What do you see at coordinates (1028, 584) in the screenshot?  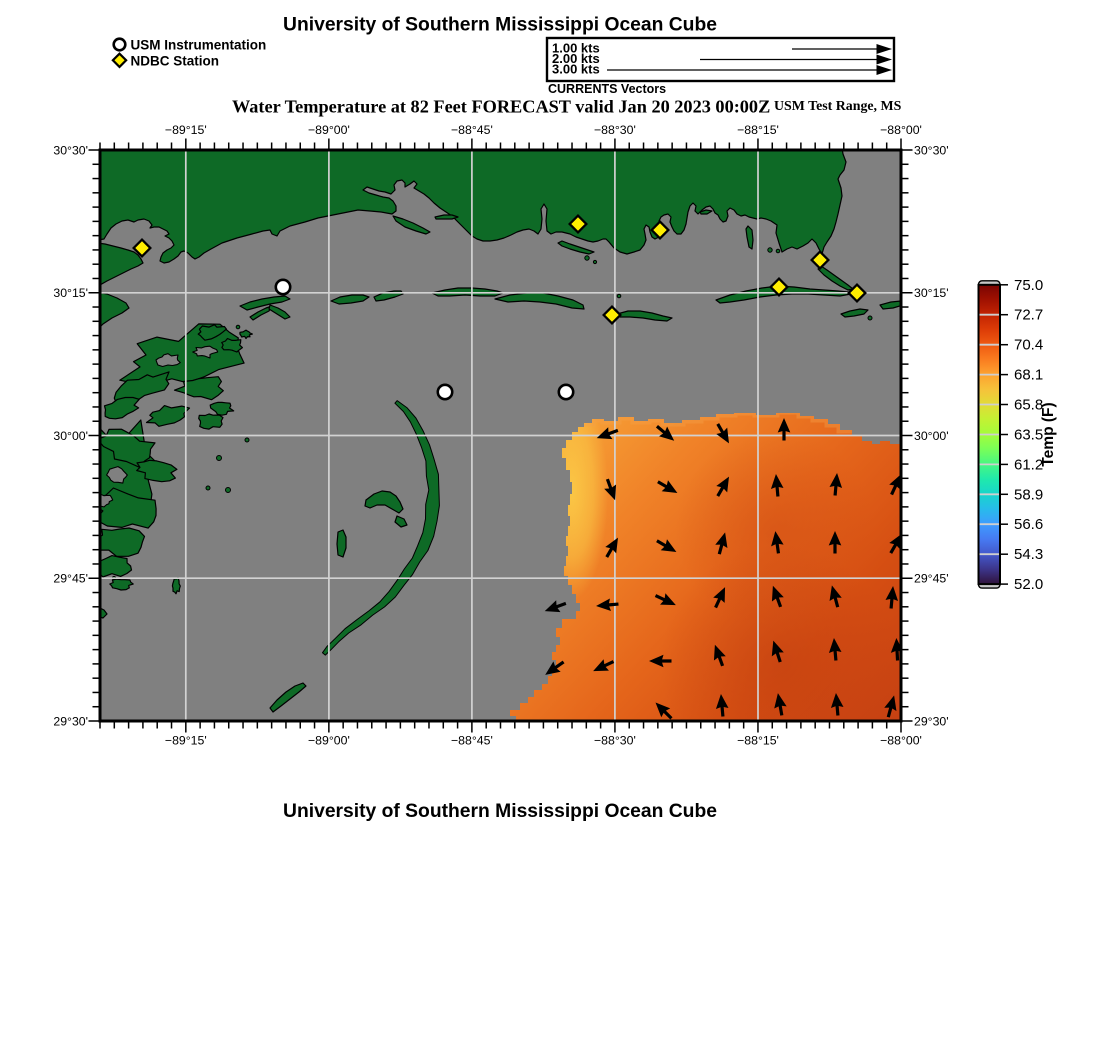 I see `svg-text: 52.0` at bounding box center [1028, 584].